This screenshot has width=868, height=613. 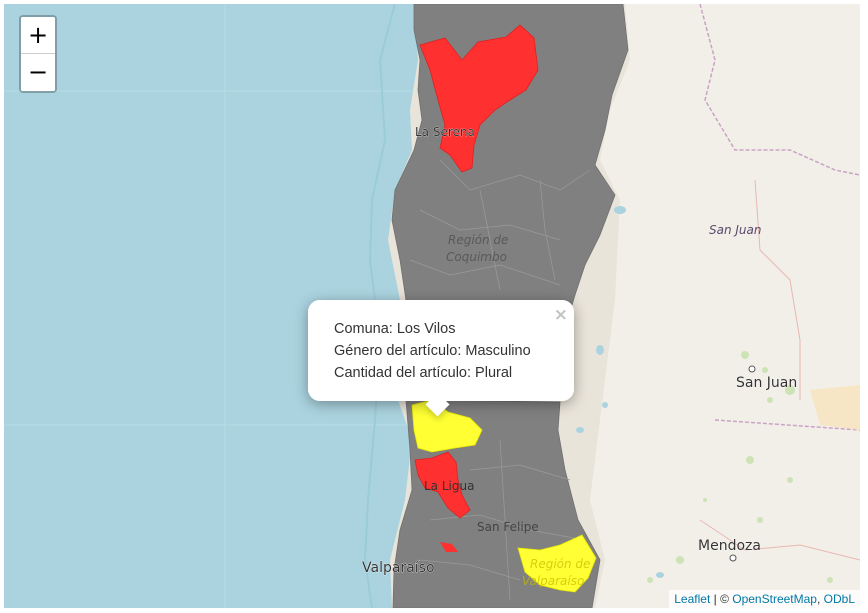 I want to click on label-mendoza: Mendoza, so click(x=729, y=546).